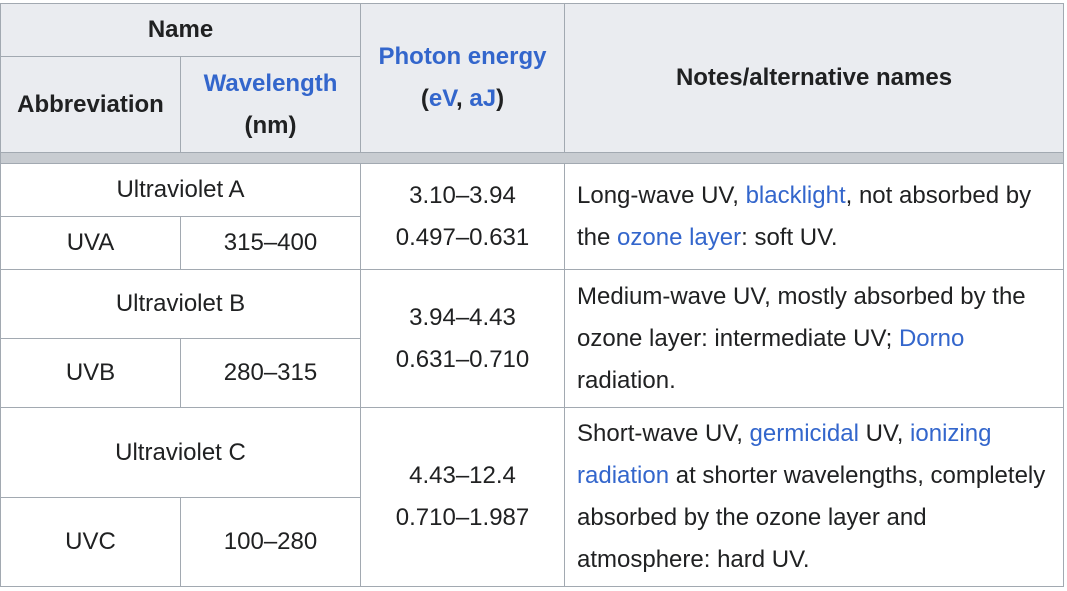 The image size is (1067, 591). I want to click on header-name: Name, so click(180, 30).